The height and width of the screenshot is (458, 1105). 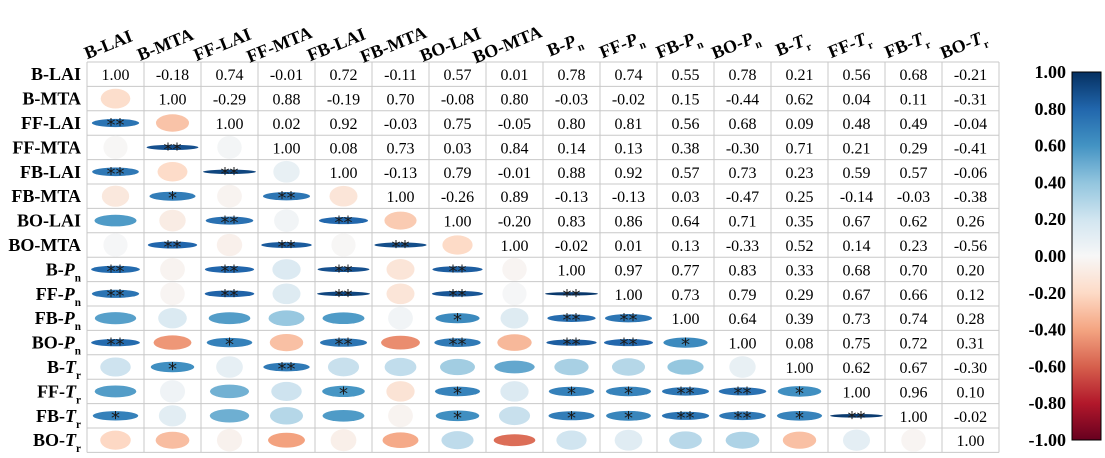 What do you see at coordinates (970, 173) in the screenshot?
I see `cell-value: -0.06` at bounding box center [970, 173].